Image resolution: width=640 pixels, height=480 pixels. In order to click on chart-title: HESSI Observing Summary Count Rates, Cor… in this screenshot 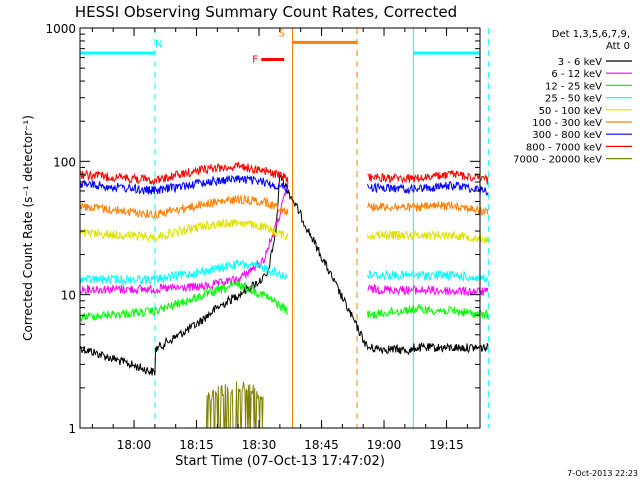, I will do `click(266, 12)`.